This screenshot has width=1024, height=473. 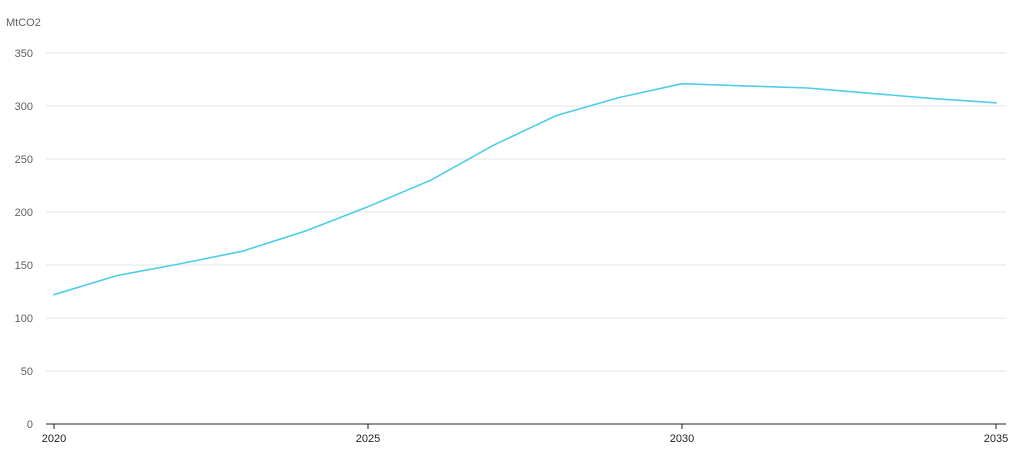 I want to click on y-tick-label-300: 300, so click(x=24, y=107).